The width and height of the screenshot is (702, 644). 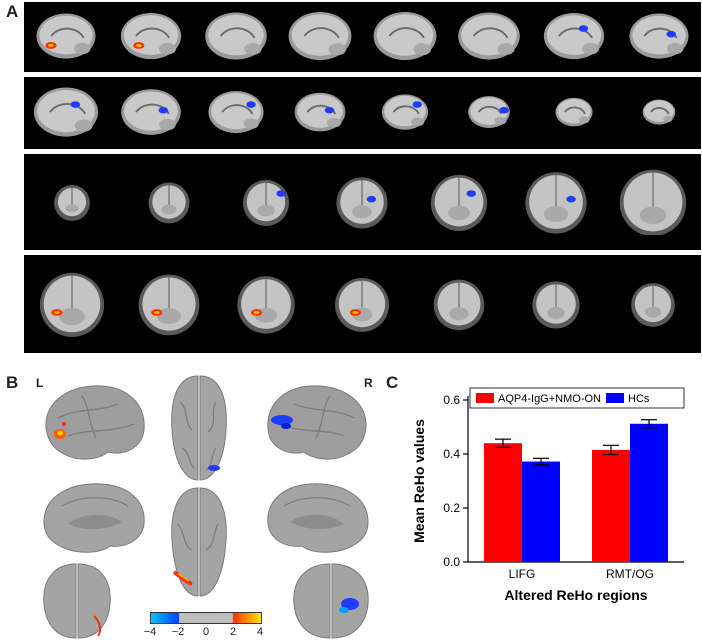 I want to click on panel-b-label: B, so click(x=12, y=382).